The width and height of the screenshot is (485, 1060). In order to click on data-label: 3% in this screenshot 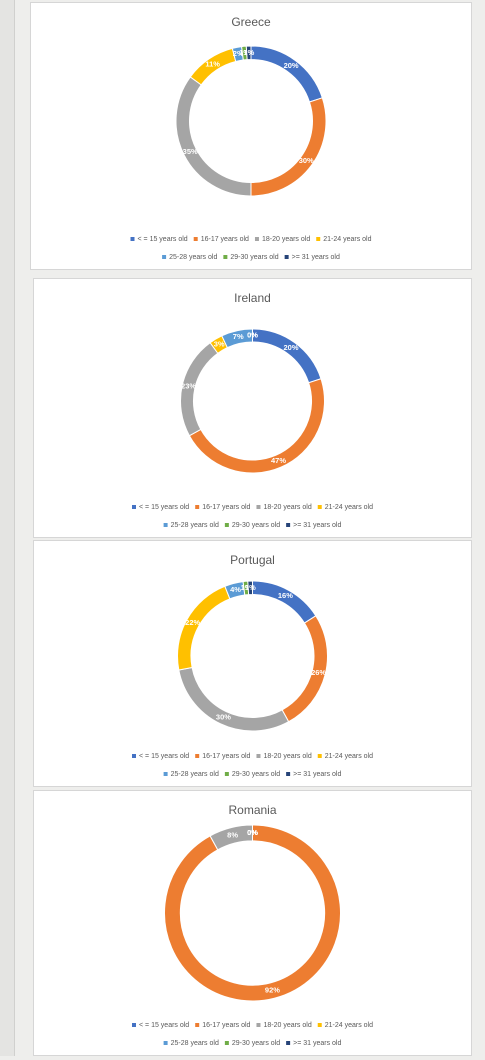, I will do `click(219, 344)`.